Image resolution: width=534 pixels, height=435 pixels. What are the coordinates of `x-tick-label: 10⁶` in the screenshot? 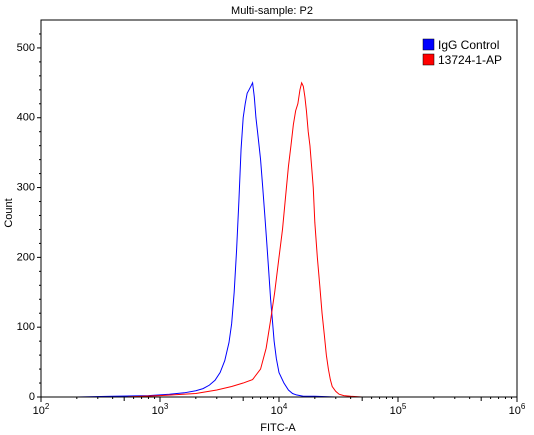 It's located at (517, 409).